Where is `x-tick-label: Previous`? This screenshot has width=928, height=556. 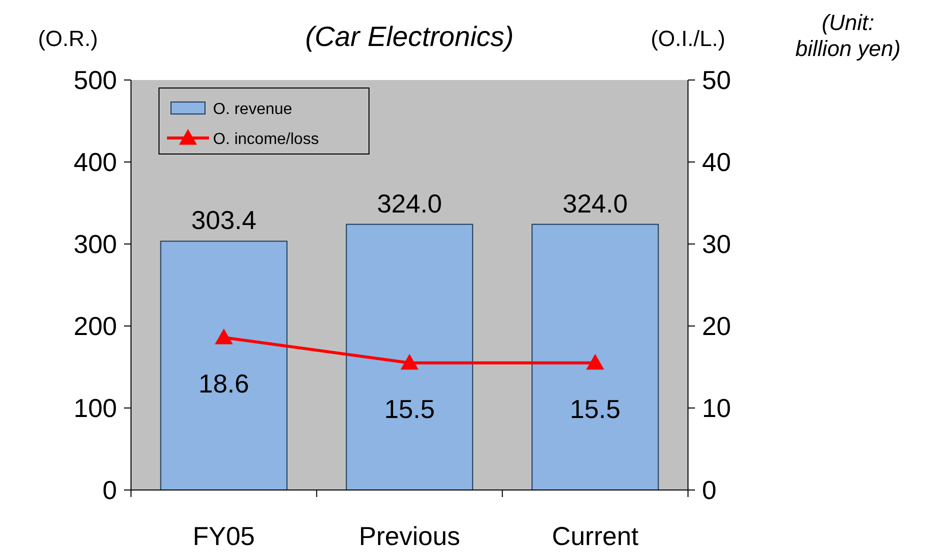
x-tick-label: Previous is located at coordinates (409, 536).